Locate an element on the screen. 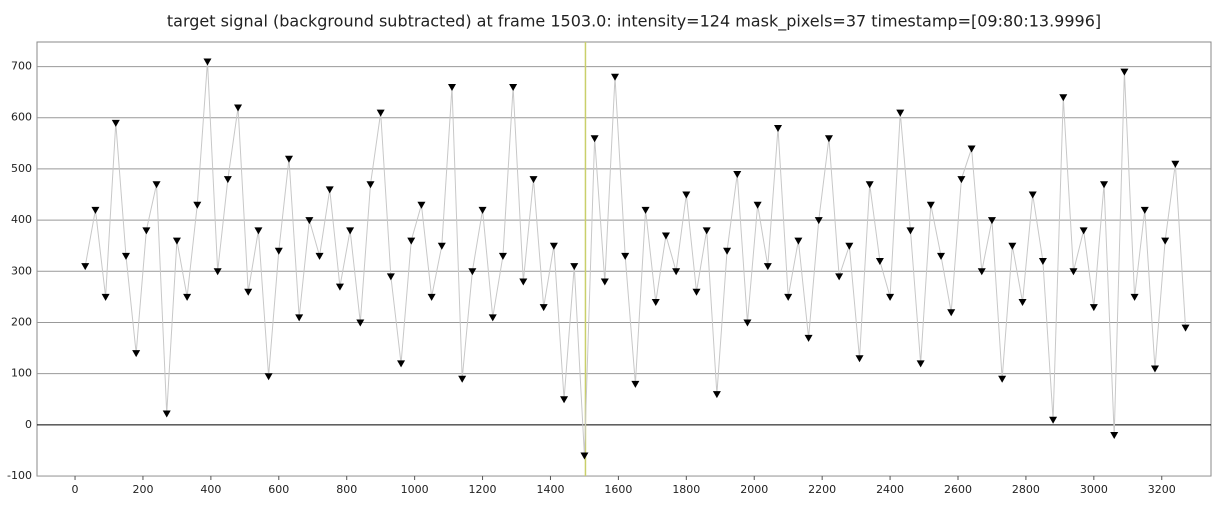 The height and width of the screenshot is (508, 1212). x-tick-label: 200 is located at coordinates (142, 489).